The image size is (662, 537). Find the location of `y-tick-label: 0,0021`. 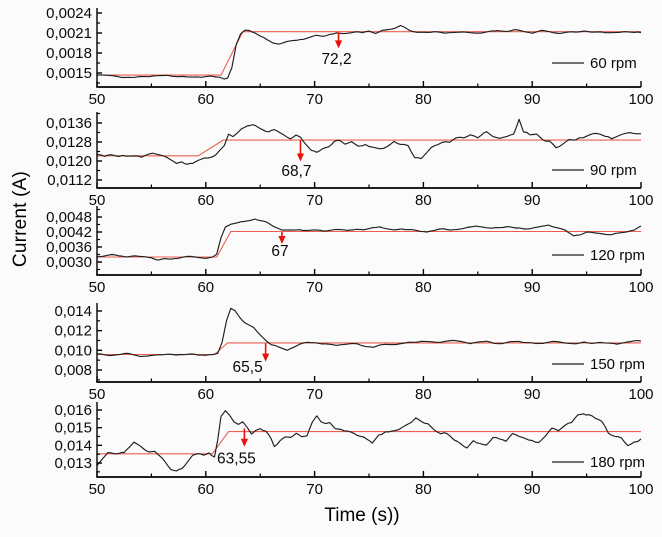

y-tick-label: 0,0021 is located at coordinates (69, 33).